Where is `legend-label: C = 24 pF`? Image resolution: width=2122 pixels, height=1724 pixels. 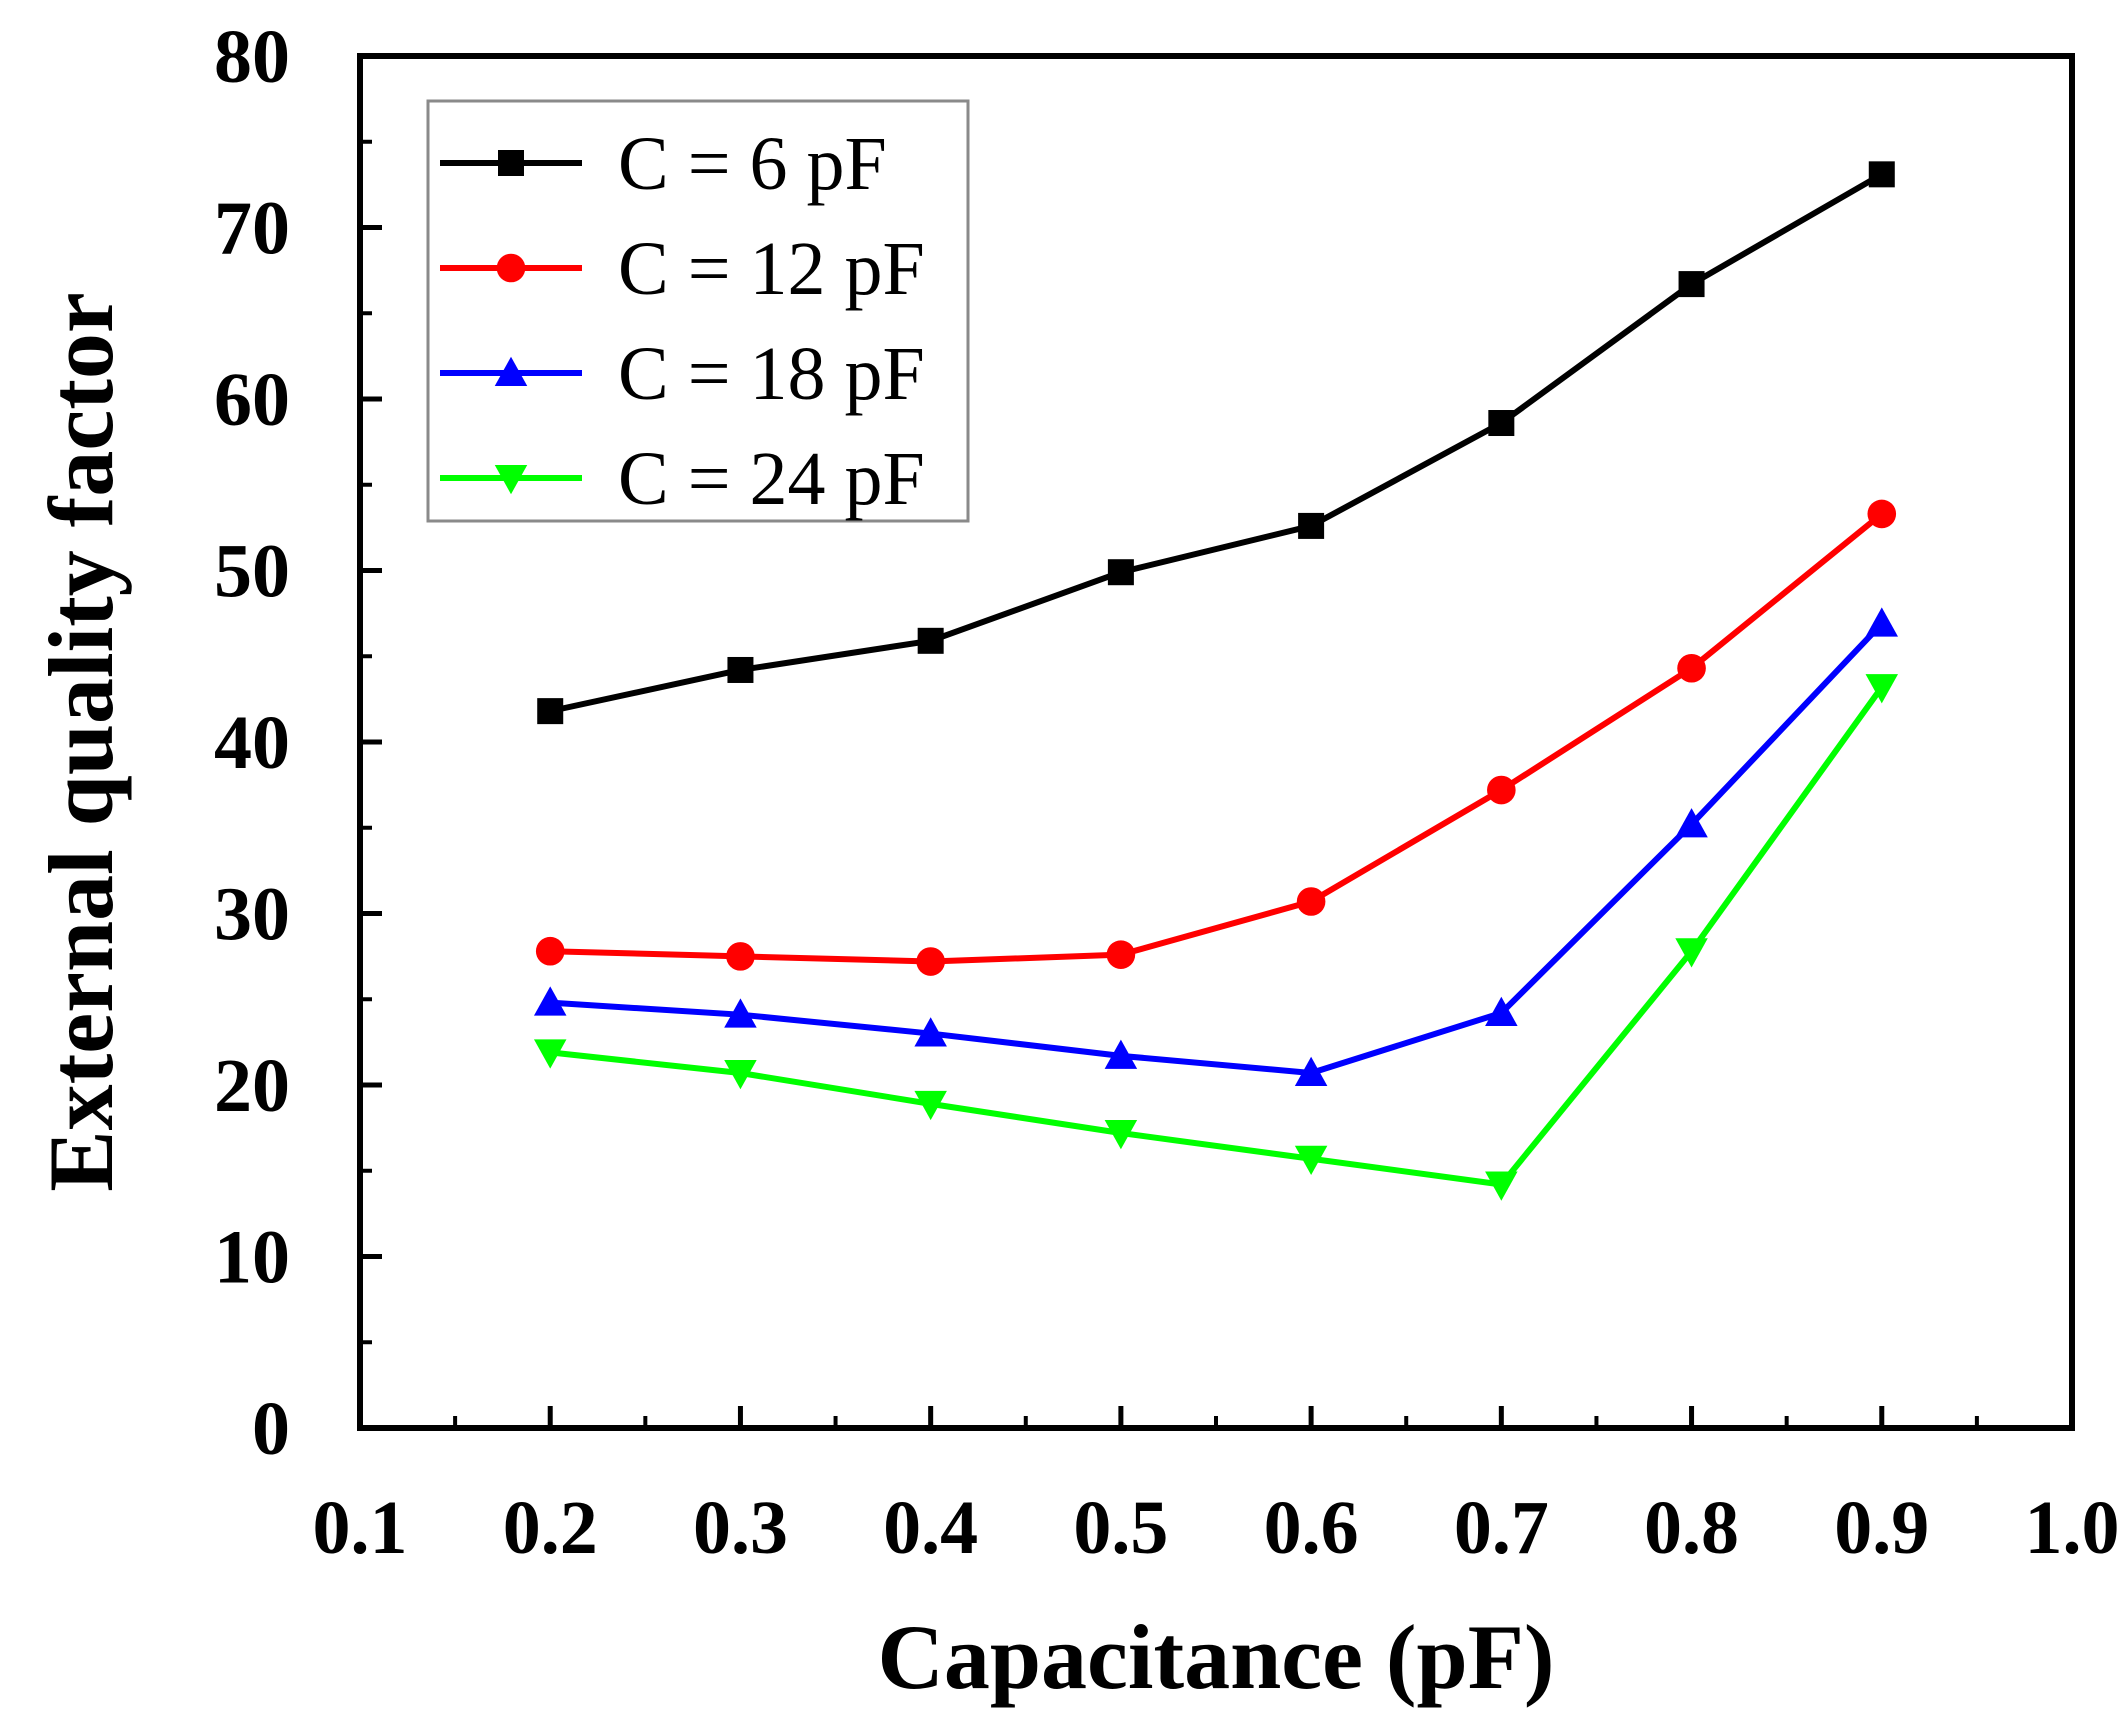
legend-label: C = 24 pF is located at coordinates (771, 479).